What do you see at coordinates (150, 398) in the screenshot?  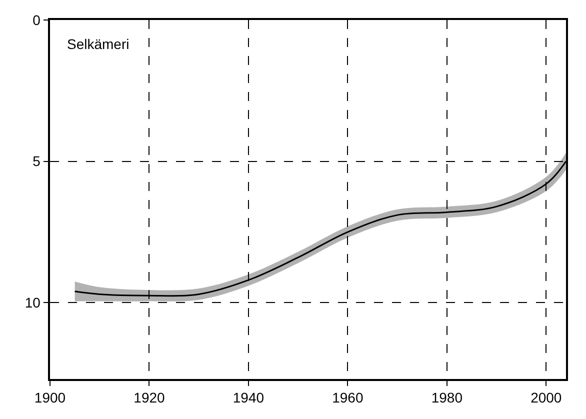 I see `x-tick-label: 1920` at bounding box center [150, 398].